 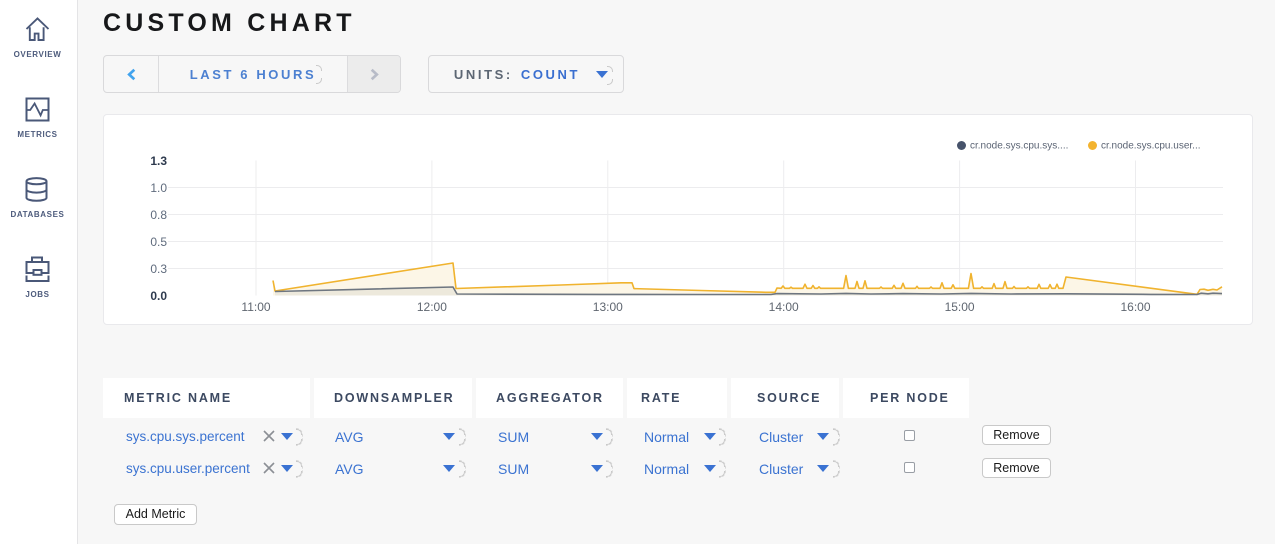 What do you see at coordinates (158, 161) in the screenshot?
I see `svg-text: 1.3` at bounding box center [158, 161].